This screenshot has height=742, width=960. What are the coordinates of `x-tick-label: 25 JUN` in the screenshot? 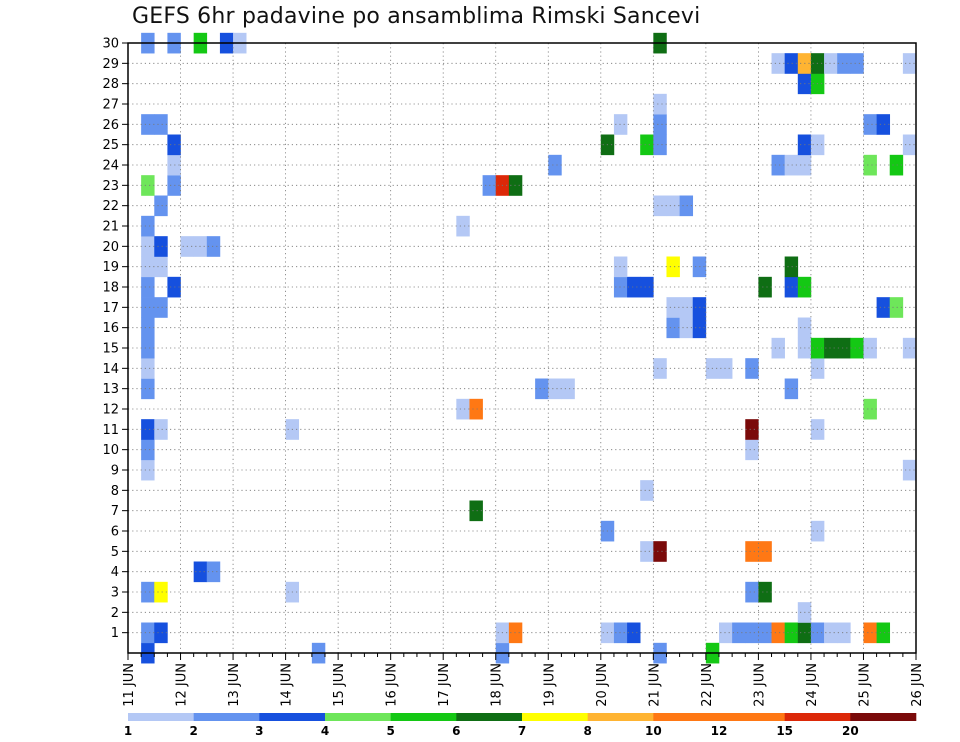 It's located at (865, 685).